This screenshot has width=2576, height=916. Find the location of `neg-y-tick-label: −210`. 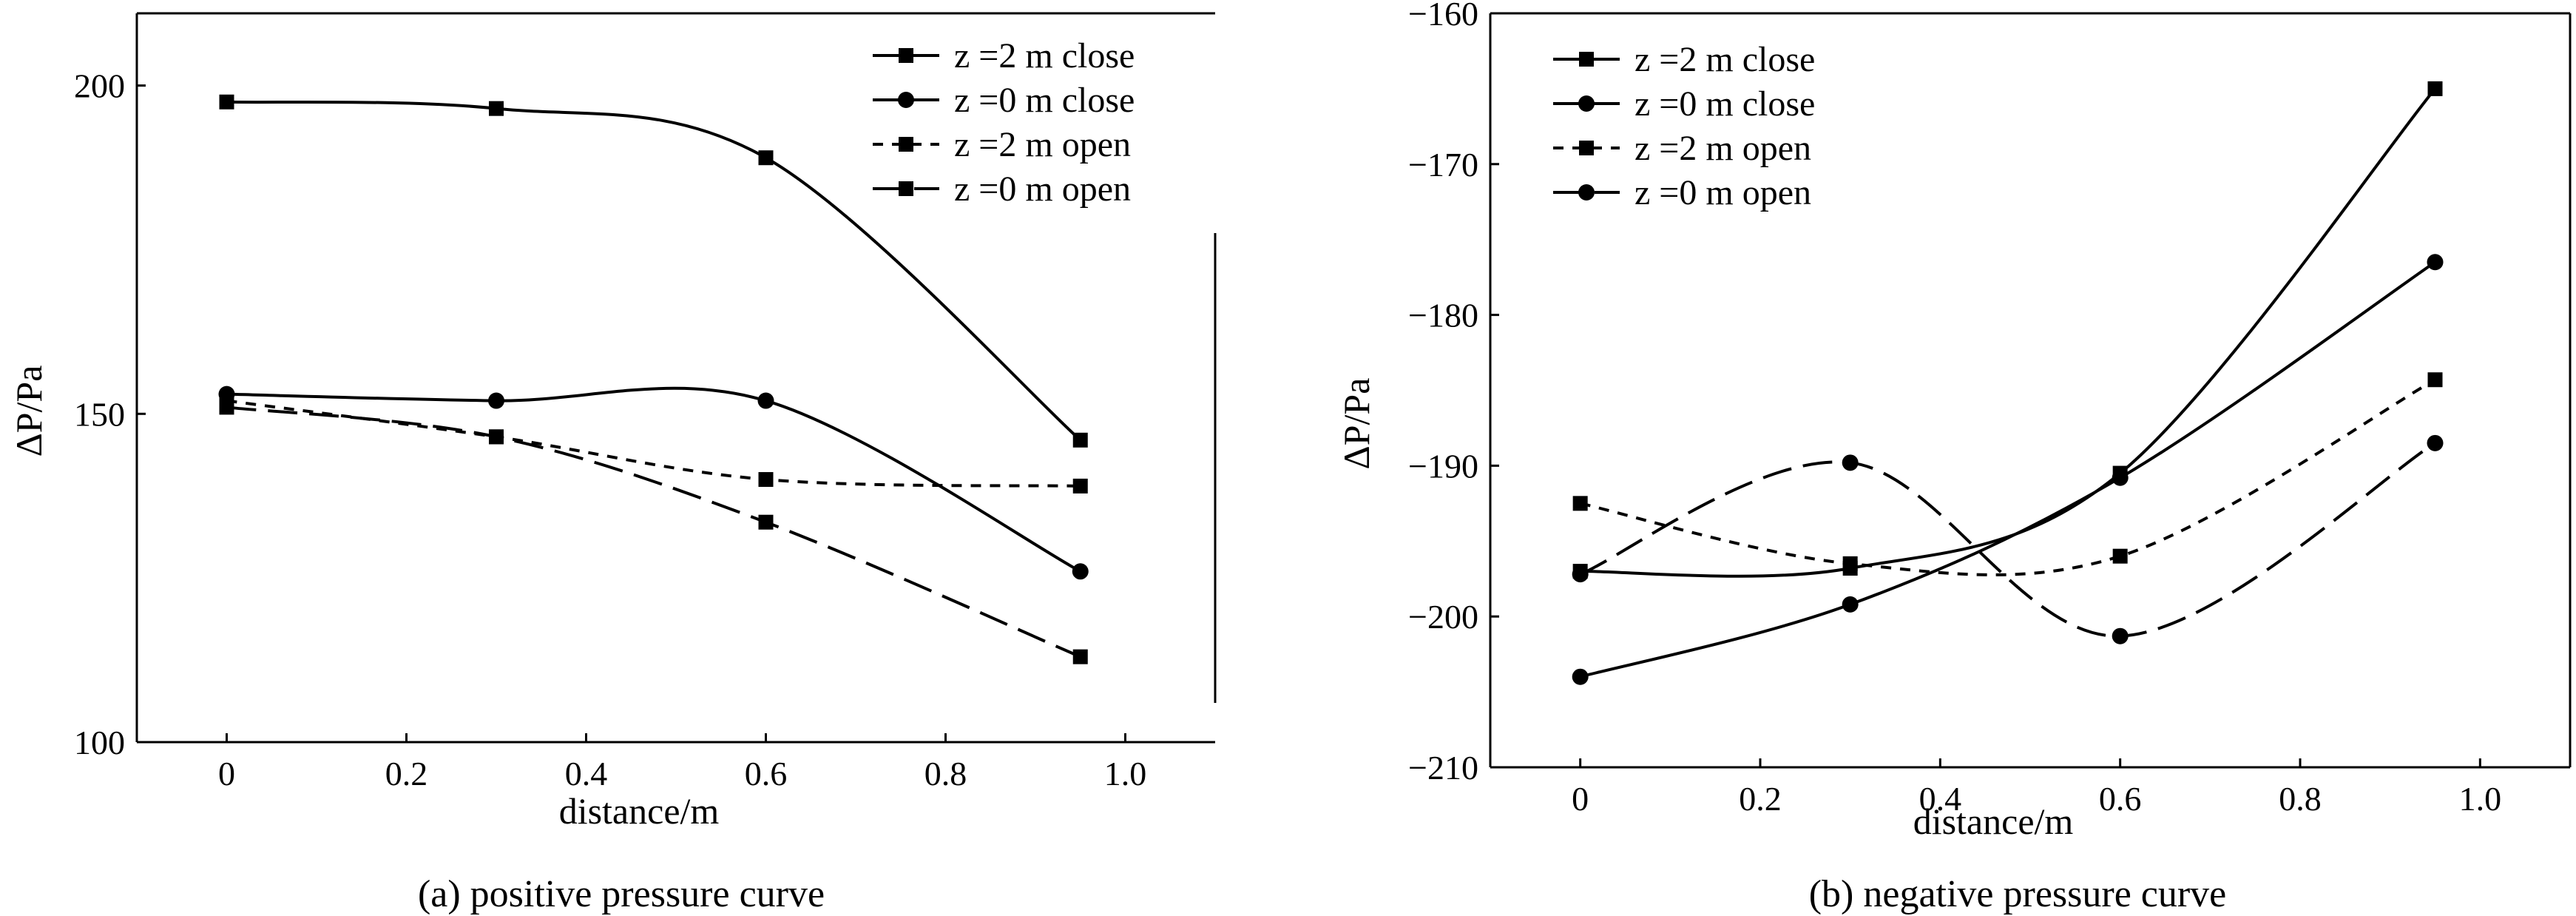

neg-y-tick-label: −210 is located at coordinates (1443, 768).